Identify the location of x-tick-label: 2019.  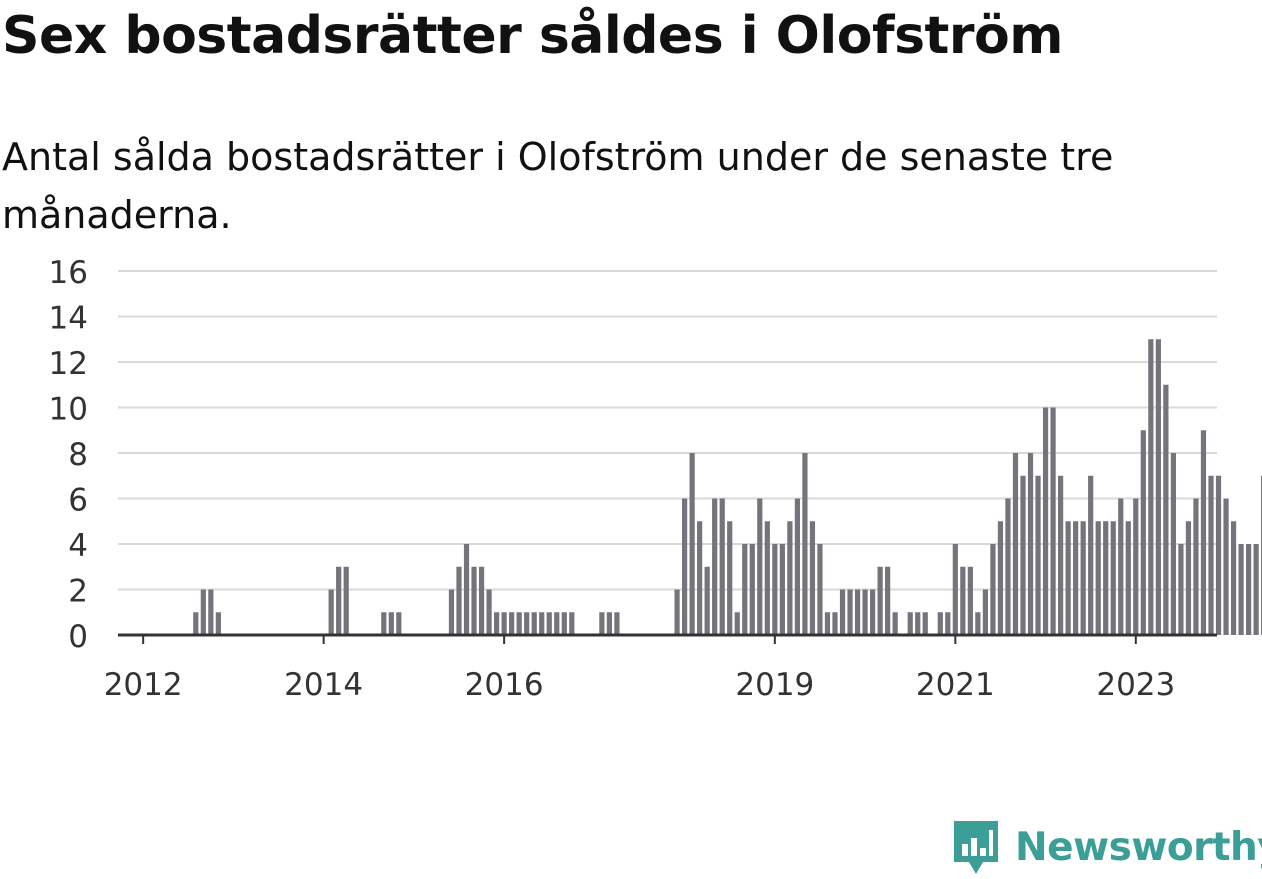
(774, 685).